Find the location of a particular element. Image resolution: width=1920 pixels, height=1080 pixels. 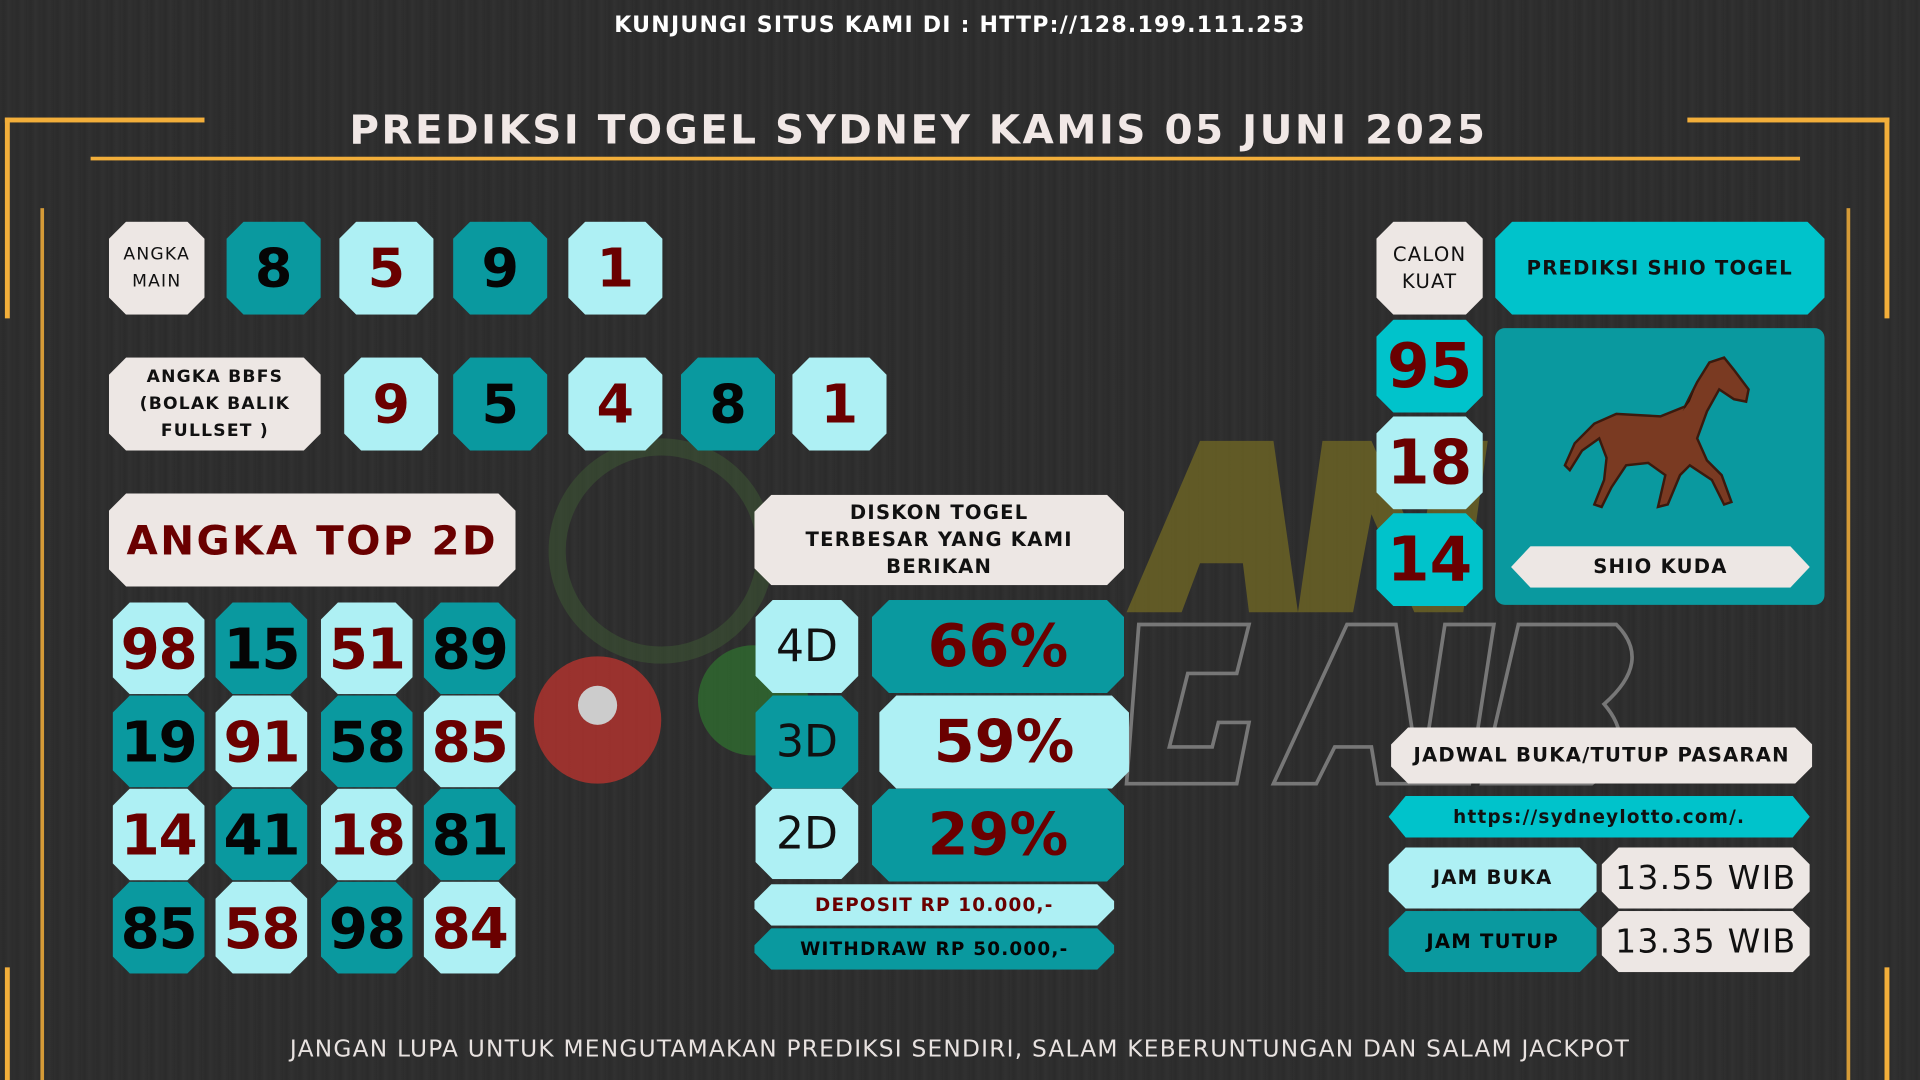

calon-kuat-label: CALON KUAT is located at coordinates (1429, 268).